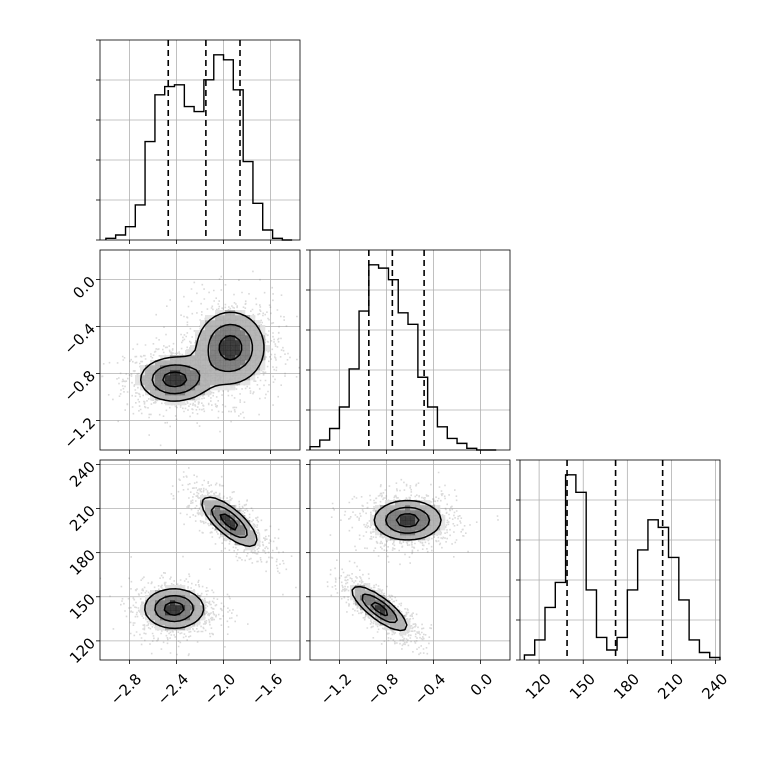 This screenshot has height=760, width=760. Describe the element at coordinates (82, 562) in the screenshot. I see `y-tick-label-param-2: 180` at that location.